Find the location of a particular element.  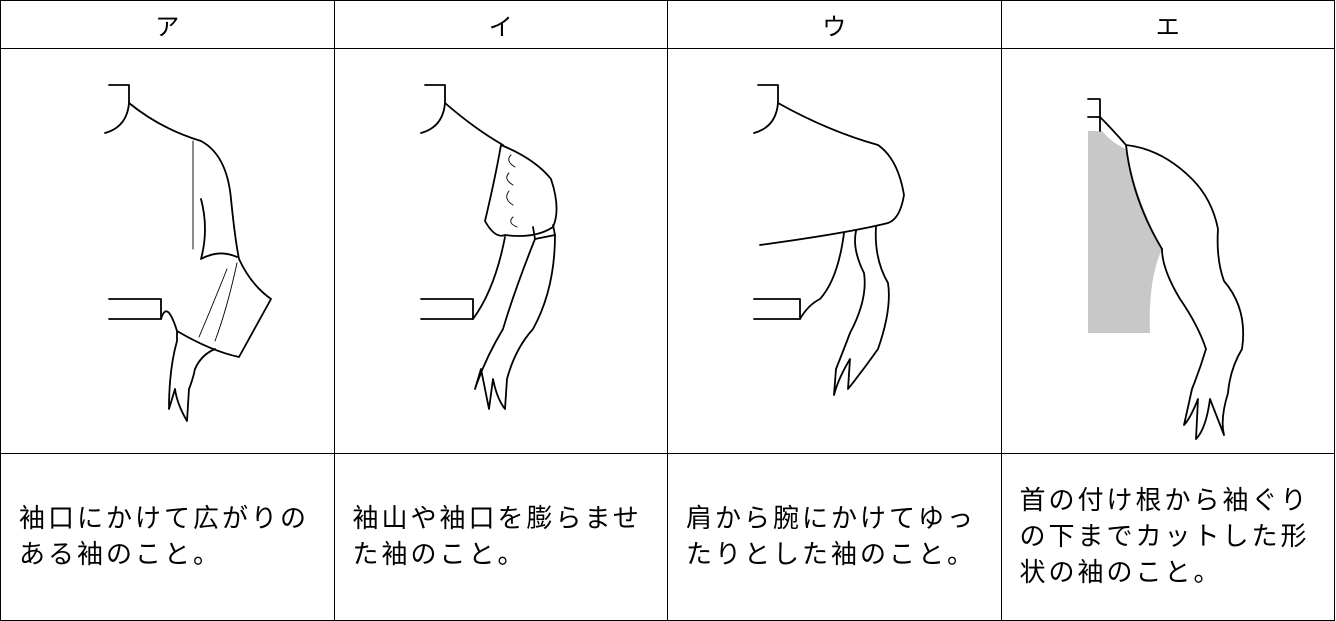

description-line: の下までカットした形 is located at coordinates (1164, 537).